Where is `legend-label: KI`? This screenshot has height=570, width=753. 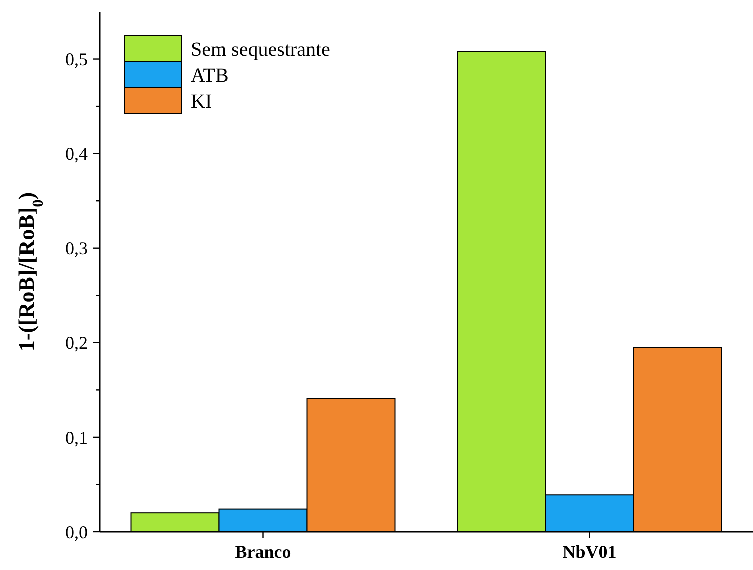
legend-label: KI is located at coordinates (201, 102).